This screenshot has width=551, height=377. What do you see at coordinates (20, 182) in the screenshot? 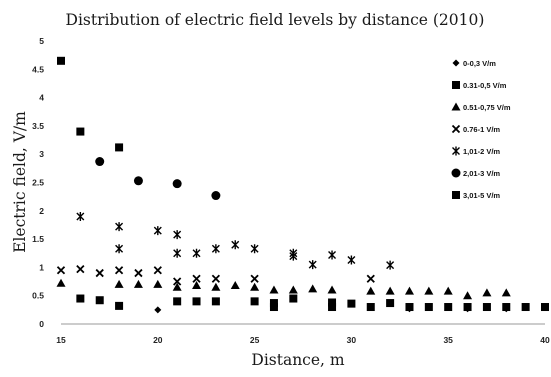
I see `y-axis-label: Electric field, V/m` at bounding box center [20, 182].